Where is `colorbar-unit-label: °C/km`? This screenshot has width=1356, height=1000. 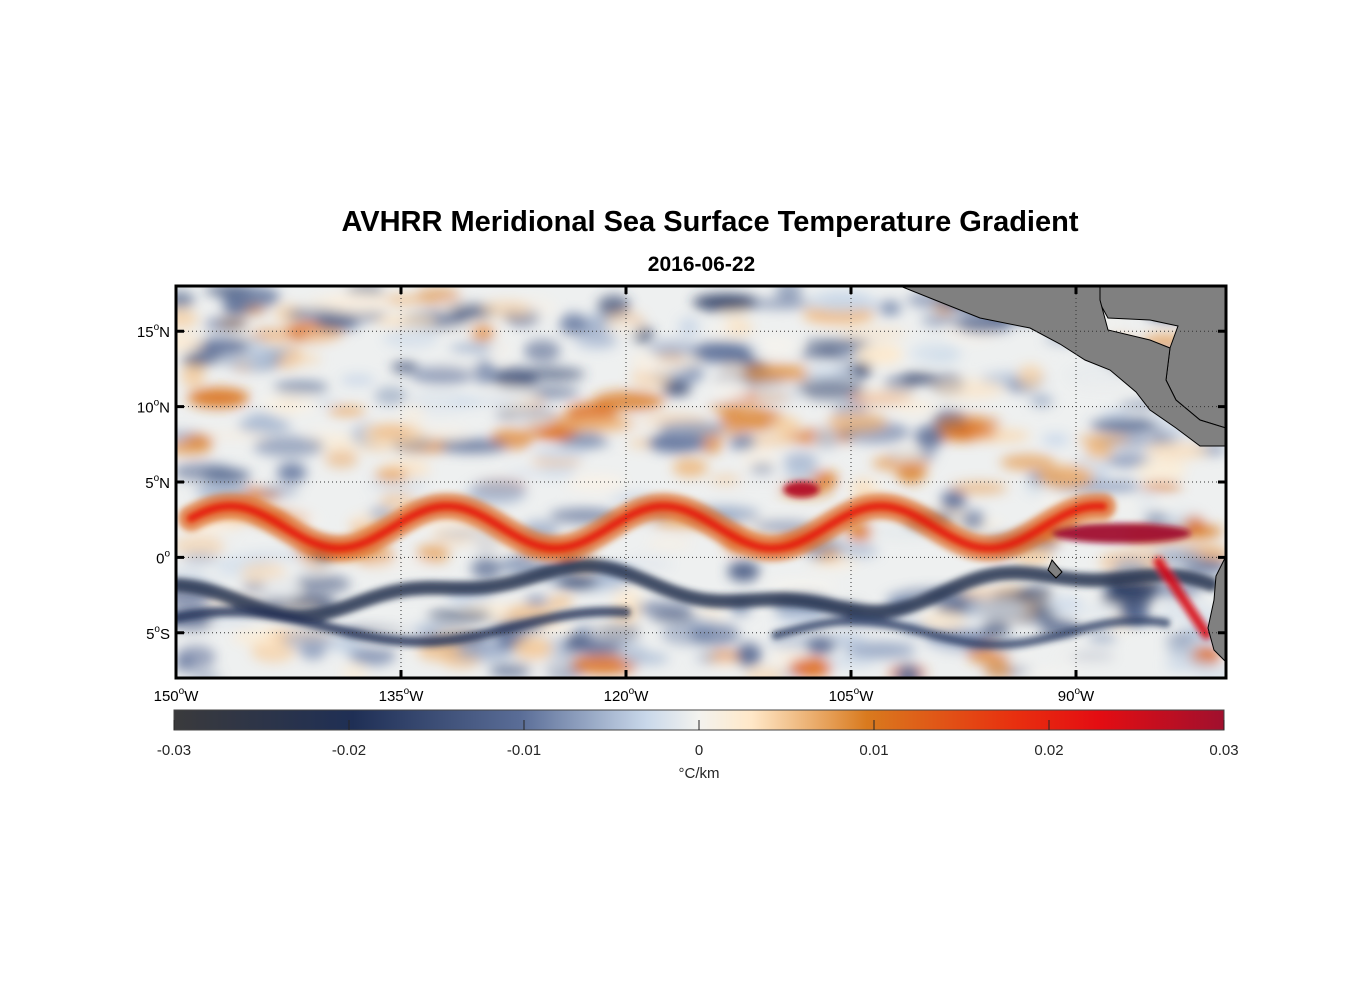
colorbar-unit-label: °C/km is located at coordinates (699, 773).